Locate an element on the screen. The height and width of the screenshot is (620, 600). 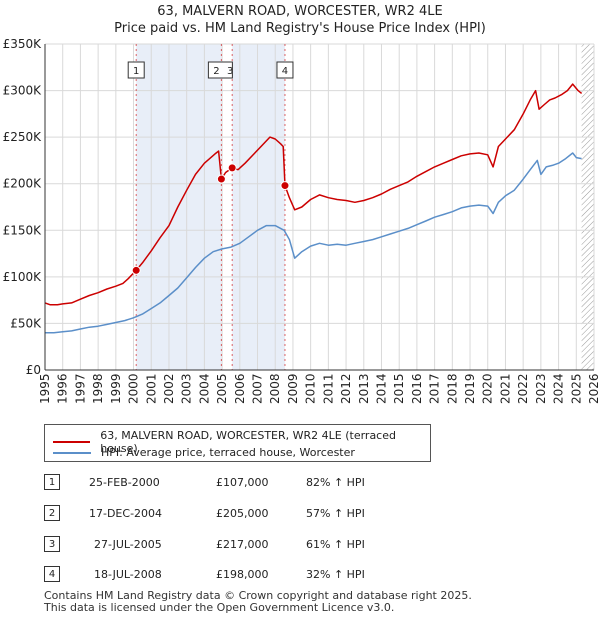
x-tick-label: 2012 is located at coordinates (346, 388).